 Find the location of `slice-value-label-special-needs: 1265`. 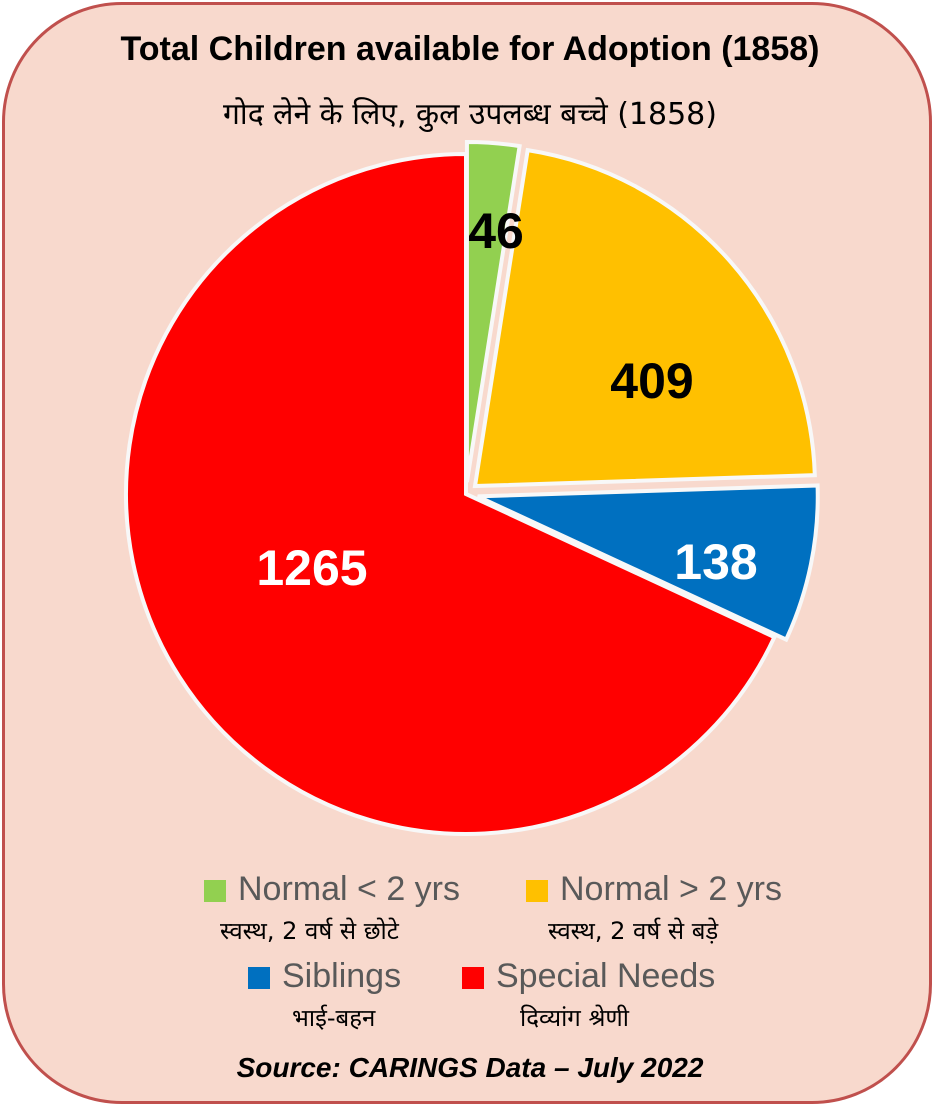

slice-value-label-special-needs: 1265 is located at coordinates (311, 568).